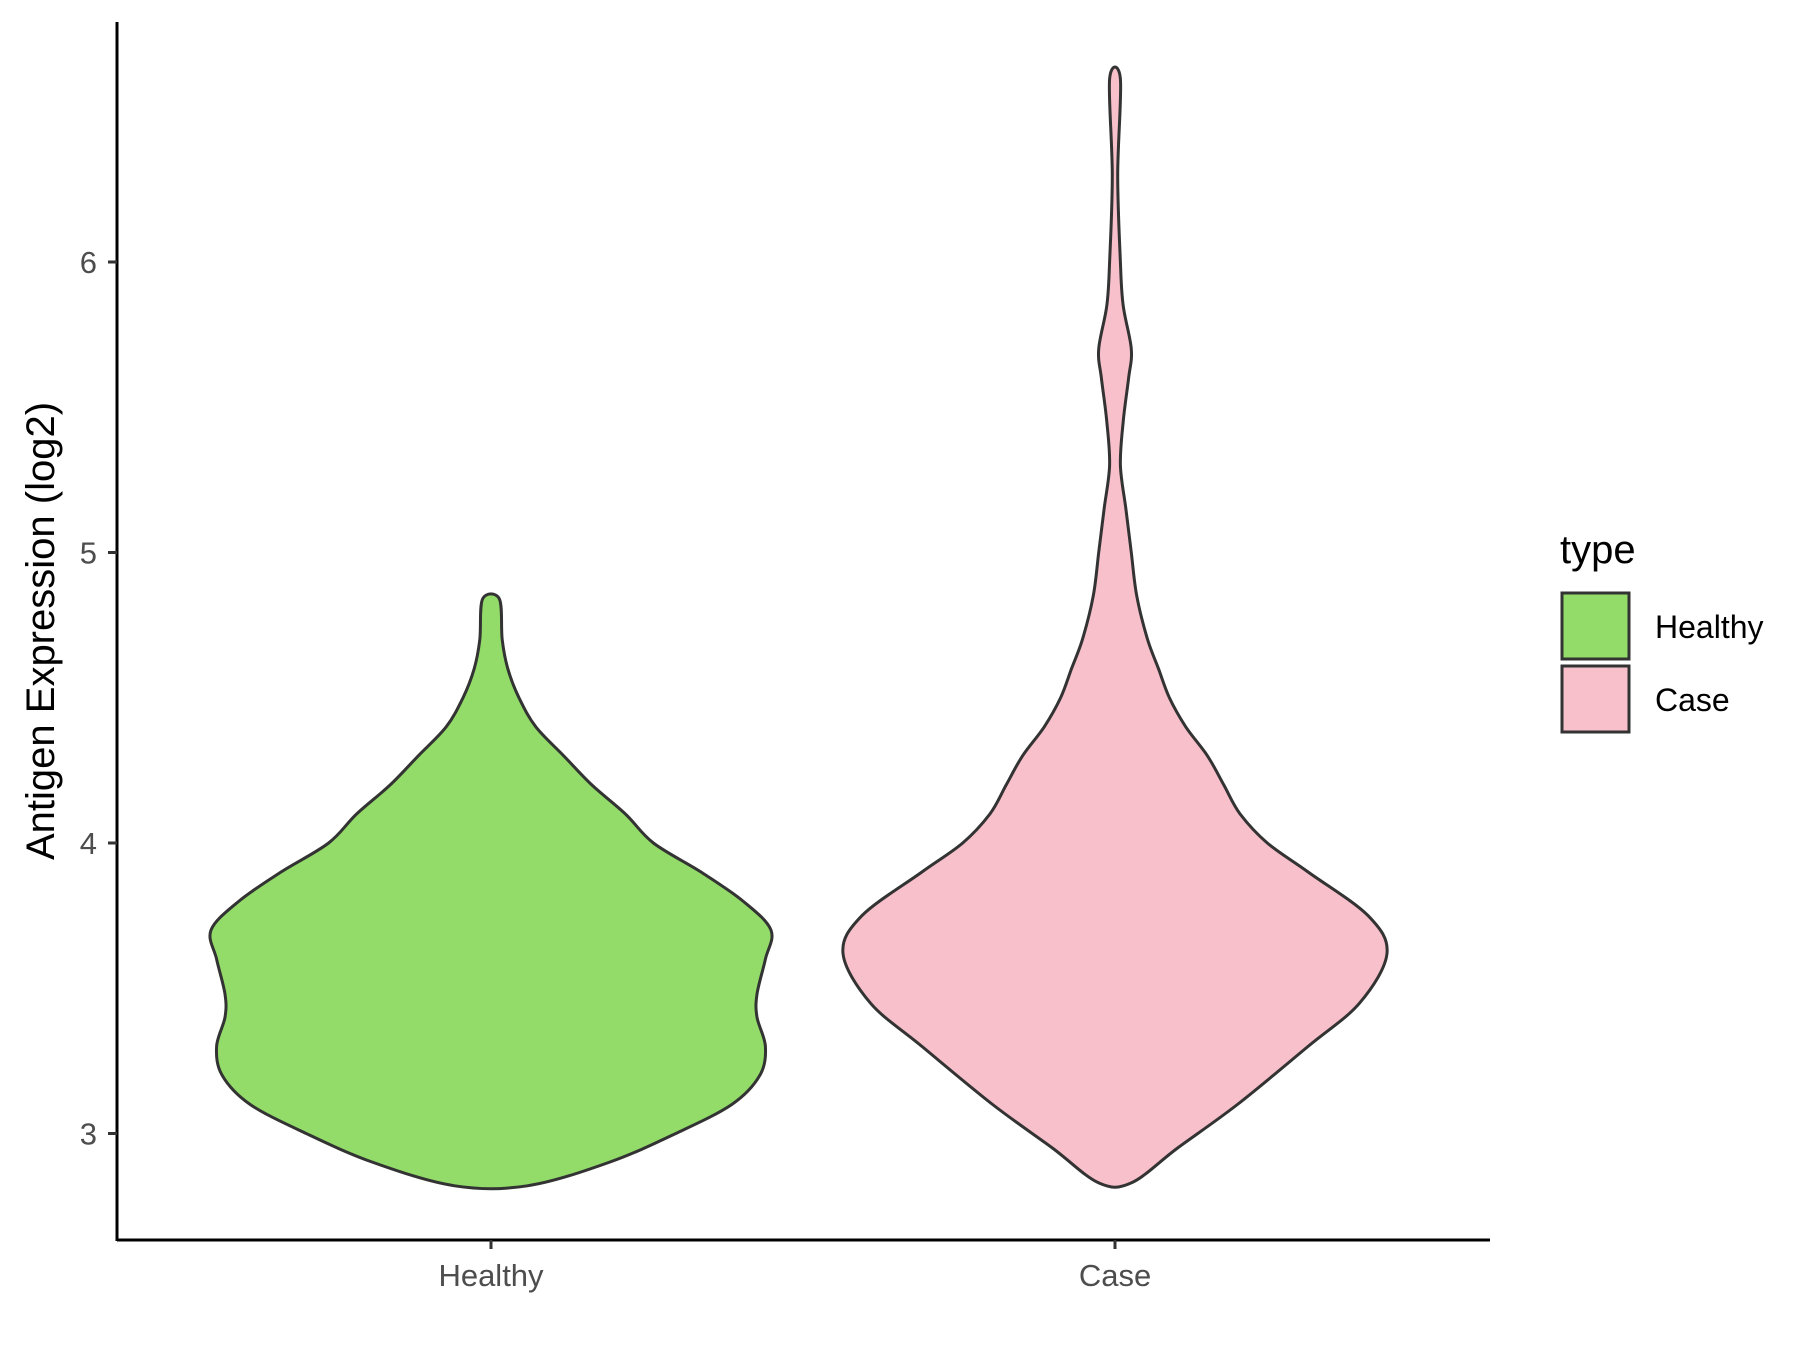 This screenshot has height=1350, width=1800. What do you see at coordinates (98, 698) in the screenshot?
I see `y-axis-ticks: 3 4 5 6` at bounding box center [98, 698].